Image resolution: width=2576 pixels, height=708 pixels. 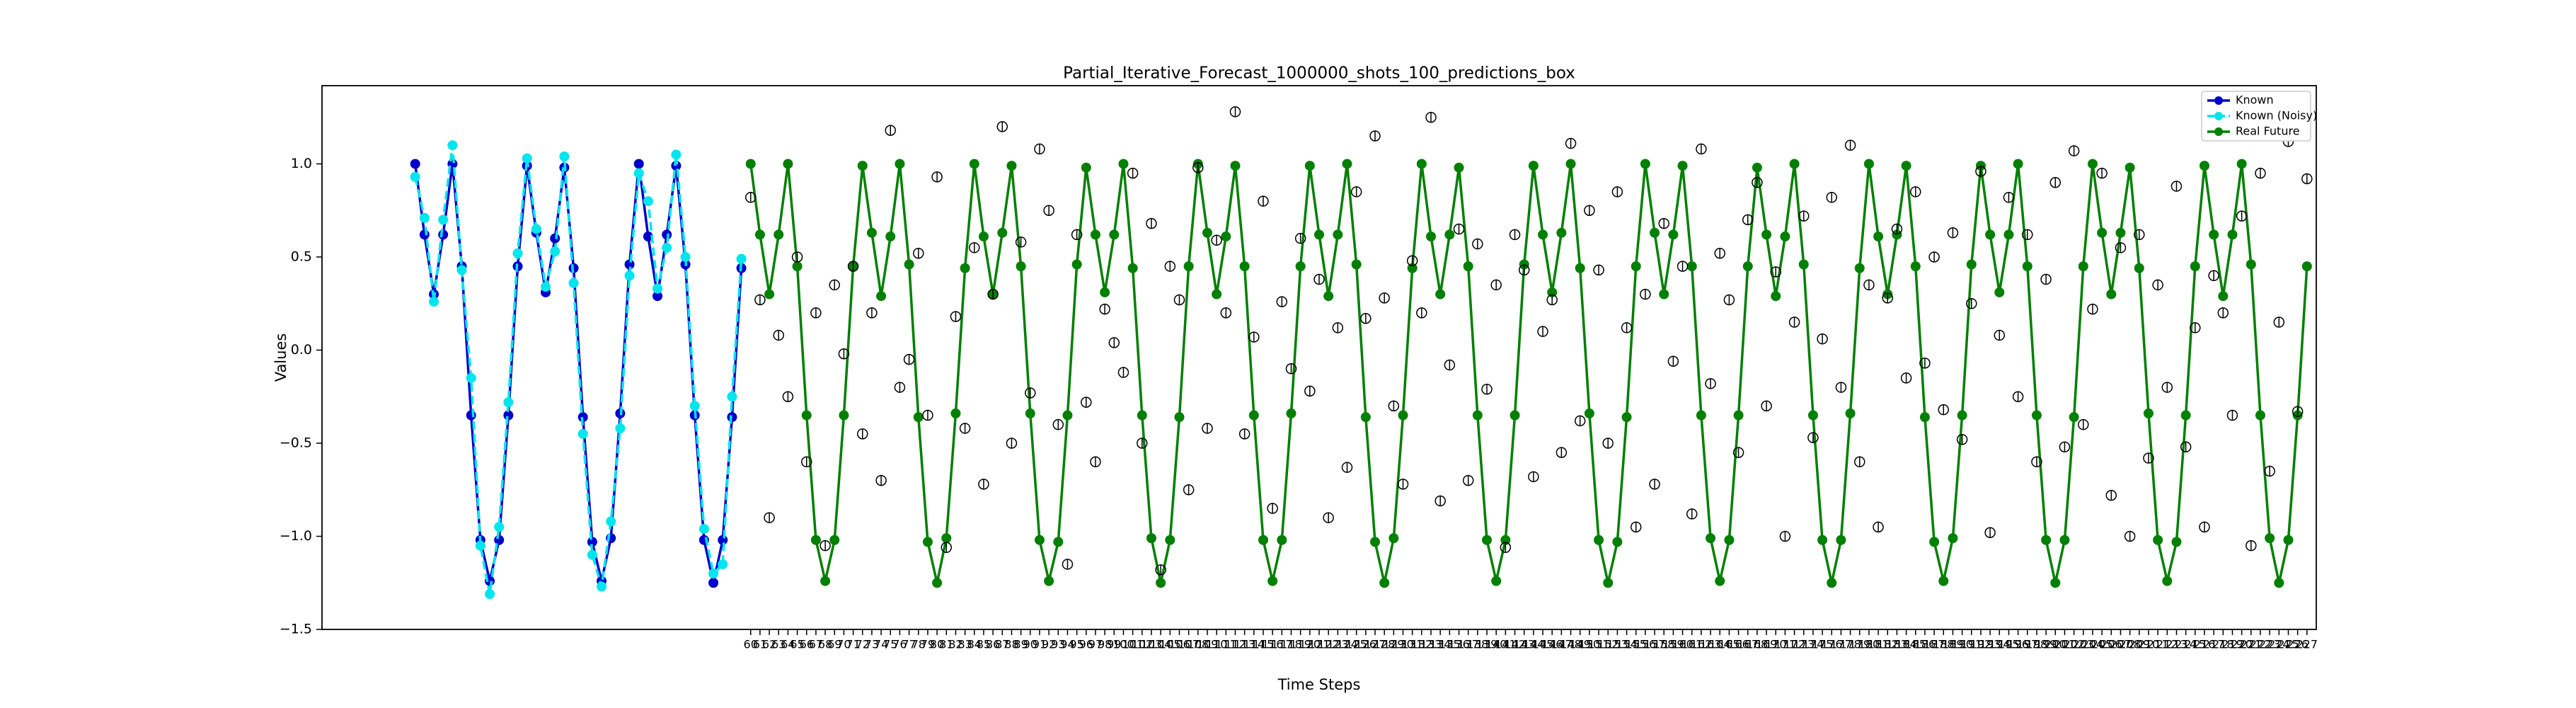 I want to click on legend-label: Real Future, so click(x=2268, y=131).